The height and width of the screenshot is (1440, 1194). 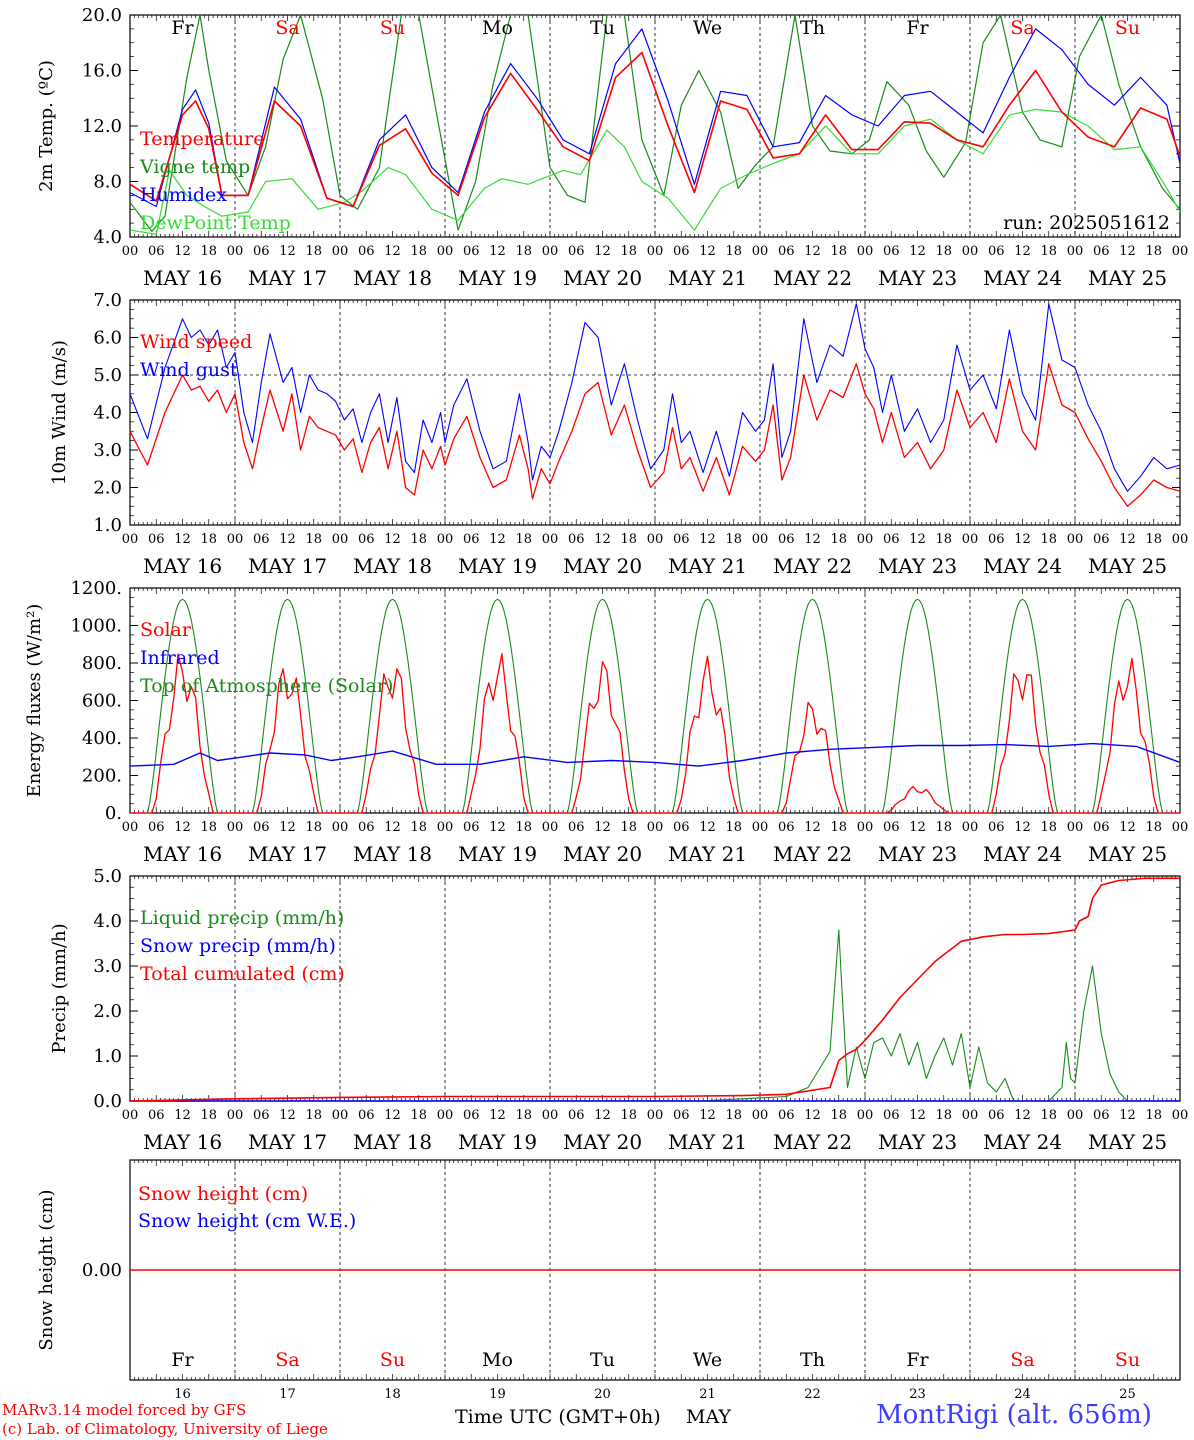 I want to click on panel-2-date-label: MAY 23, so click(x=917, y=854).